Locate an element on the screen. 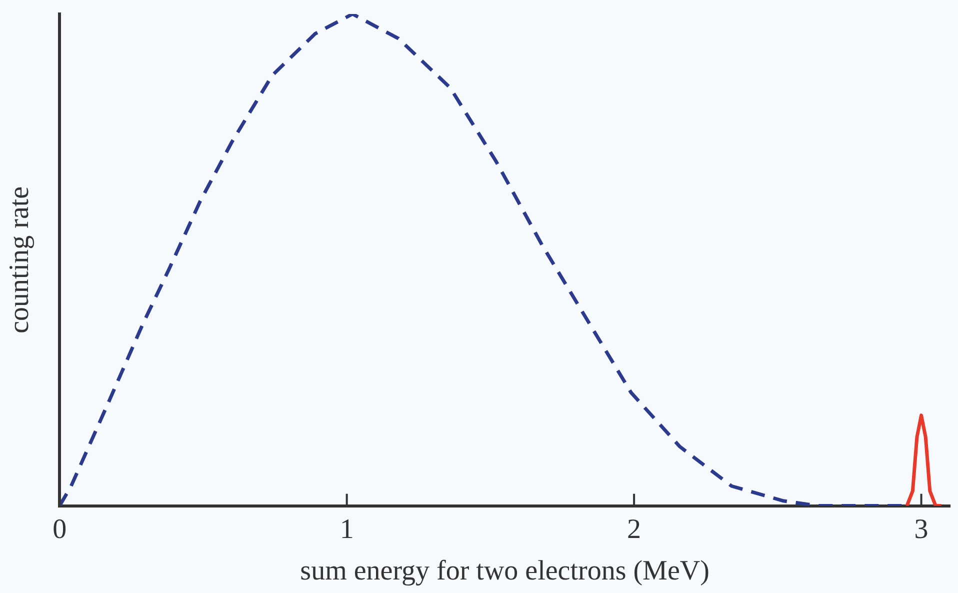  x-tick-label: 0 is located at coordinates (59, 529).